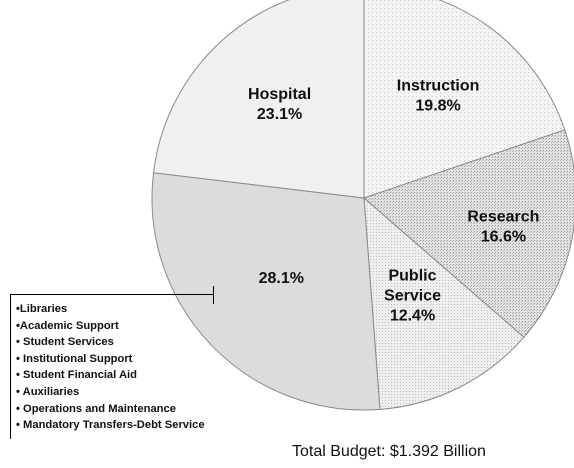 This screenshot has width=574, height=468. Describe the element at coordinates (76, 375) in the screenshot. I see `breakdown-item-student-financial-aid: • Student Financial Aid` at that location.